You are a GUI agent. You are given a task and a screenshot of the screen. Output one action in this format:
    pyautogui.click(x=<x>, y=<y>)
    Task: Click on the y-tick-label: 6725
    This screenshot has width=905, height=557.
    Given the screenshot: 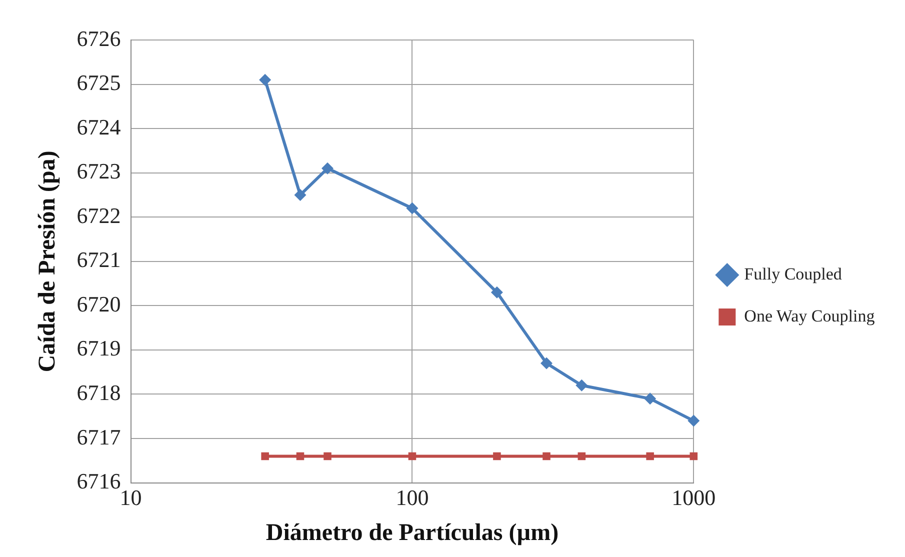 What is the action you would take?
    pyautogui.click(x=98, y=83)
    